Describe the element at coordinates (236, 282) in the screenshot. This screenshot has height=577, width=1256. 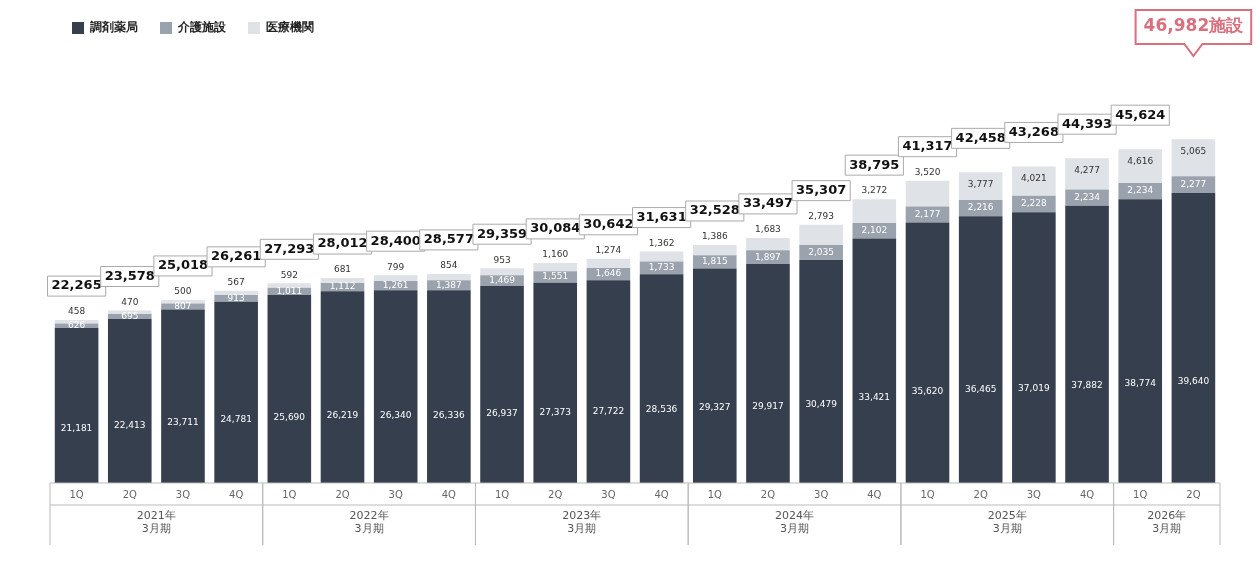
I see `data-label: 567` at that location.